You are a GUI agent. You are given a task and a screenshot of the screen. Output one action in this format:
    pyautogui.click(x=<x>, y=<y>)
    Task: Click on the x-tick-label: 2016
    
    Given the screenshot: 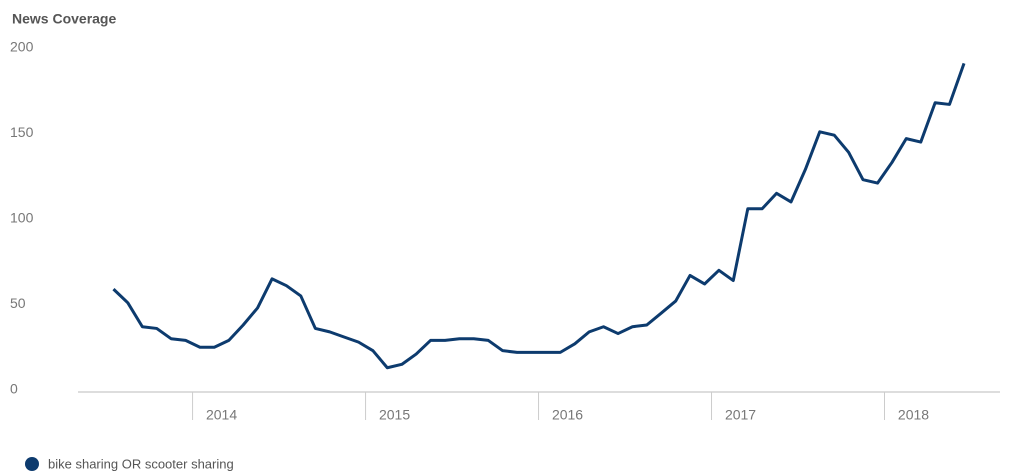 What is the action you would take?
    pyautogui.click(x=567, y=415)
    